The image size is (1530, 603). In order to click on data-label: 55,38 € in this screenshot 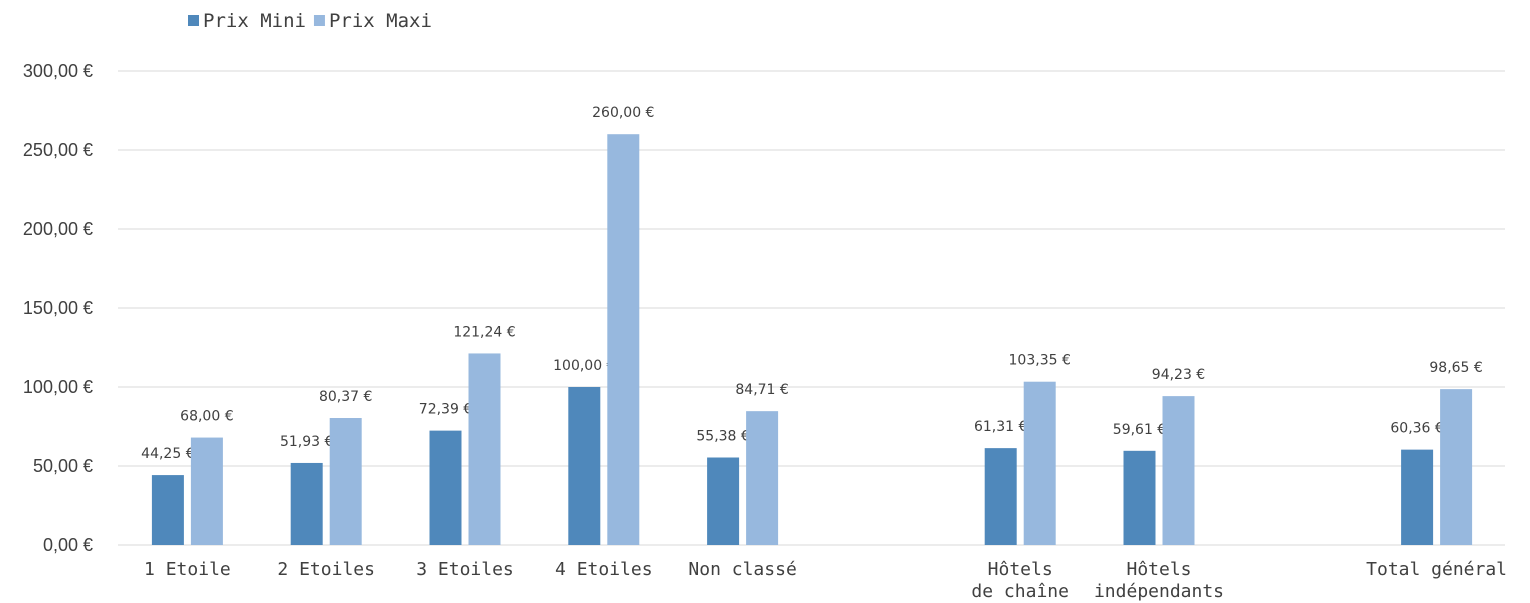, I will do `click(722, 436)`.